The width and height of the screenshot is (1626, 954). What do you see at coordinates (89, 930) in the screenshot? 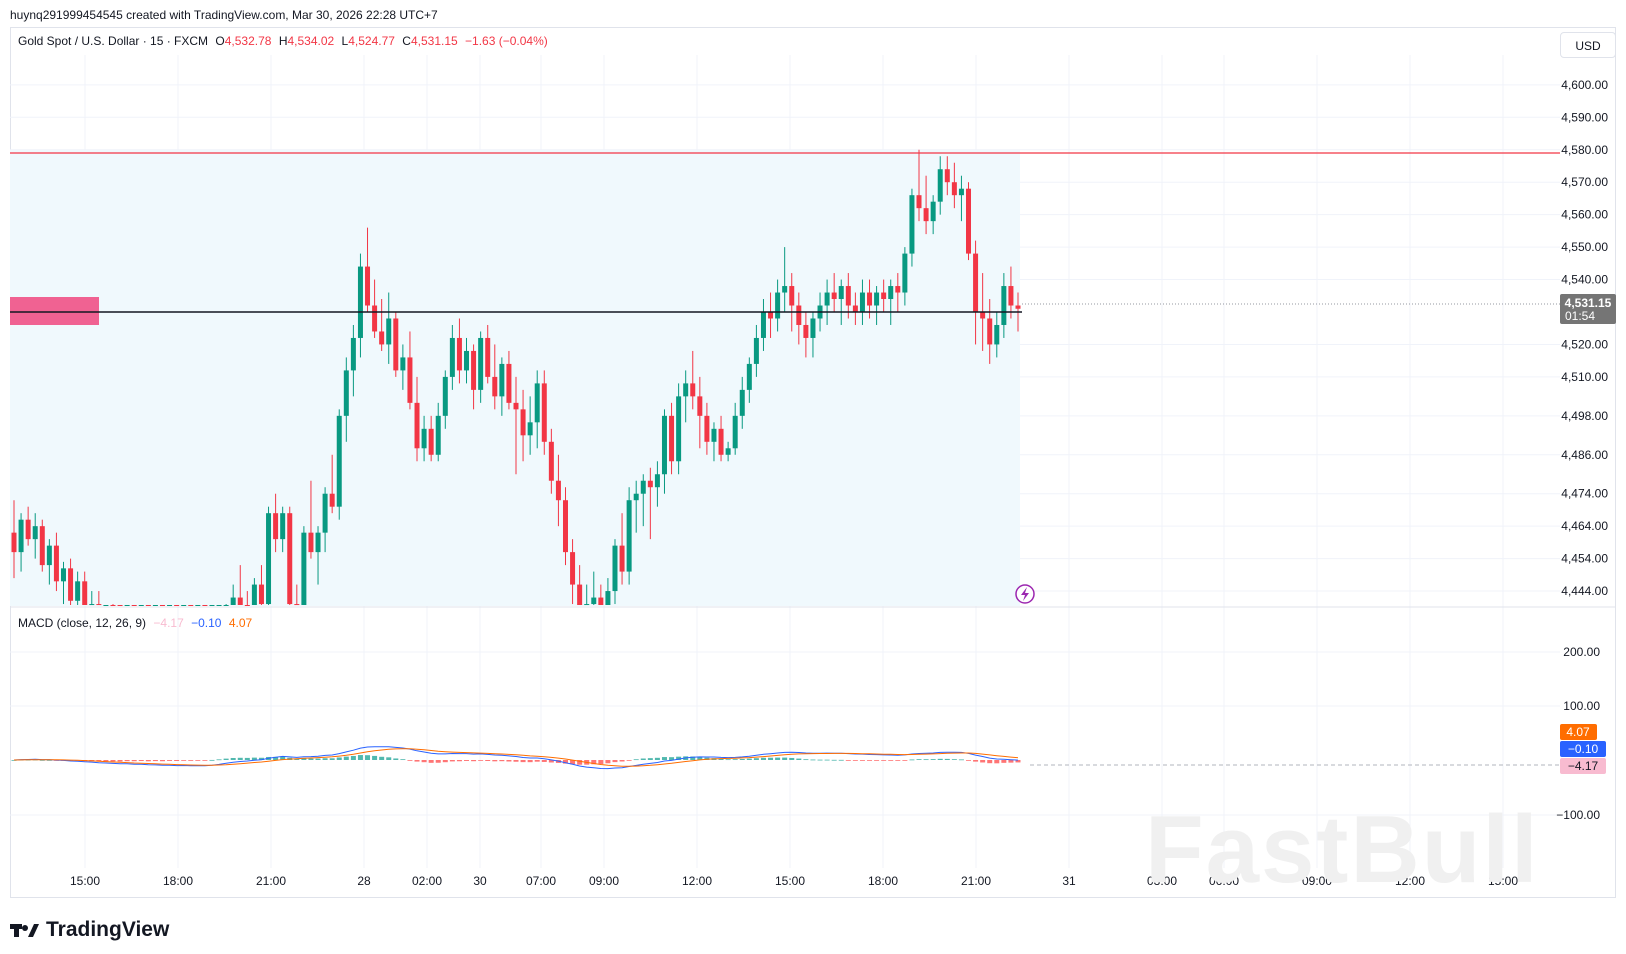
I see `footer-brand: TradingView` at bounding box center [89, 930].